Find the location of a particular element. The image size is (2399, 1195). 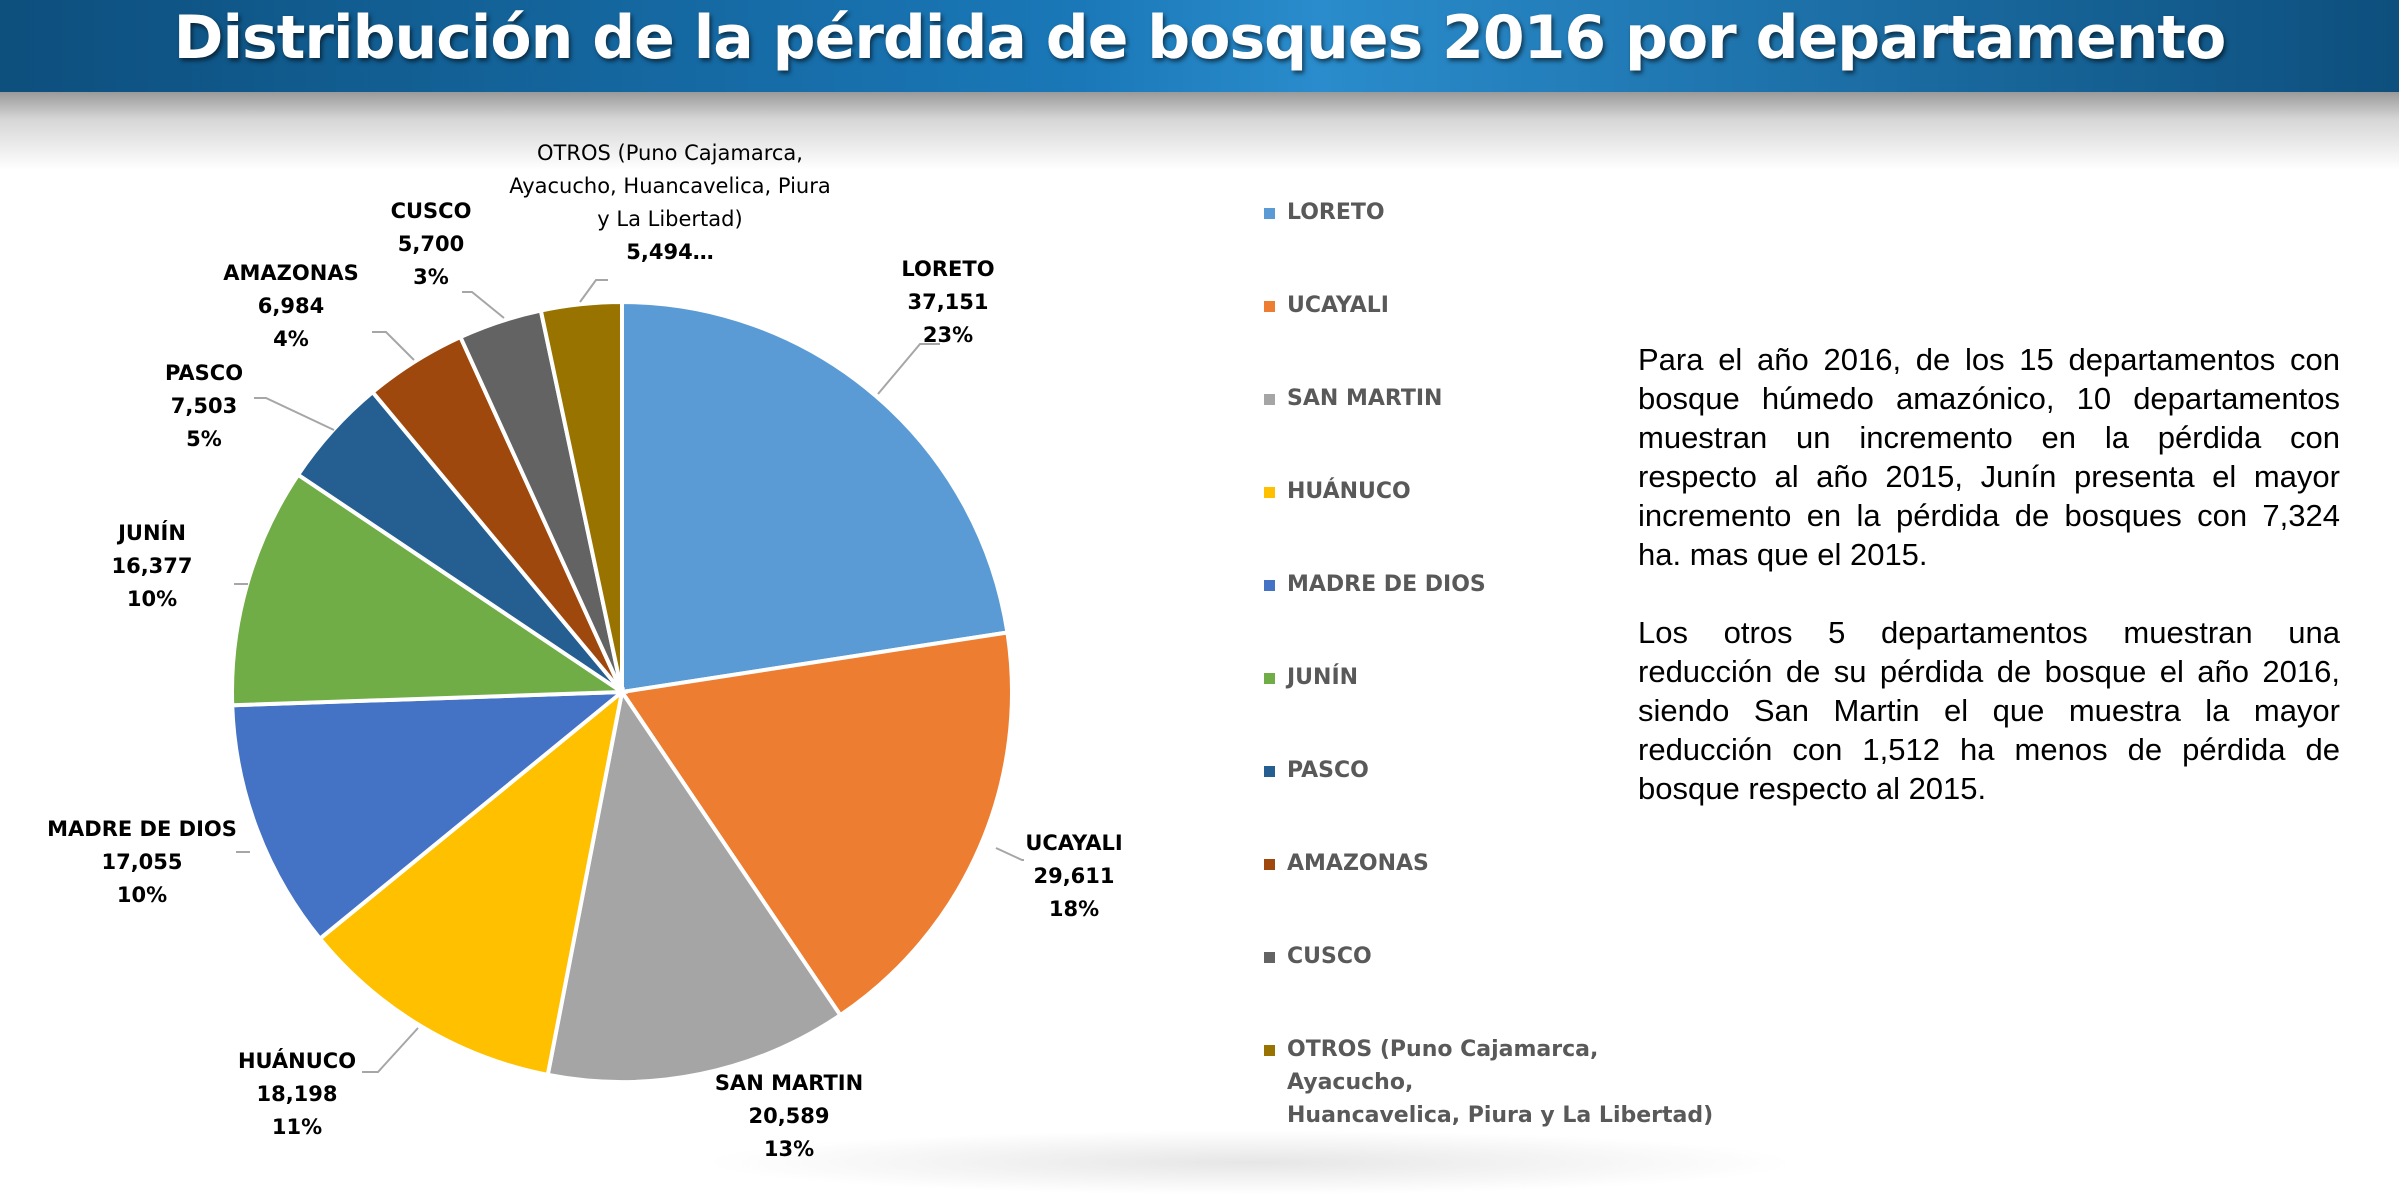

legend-label-line: OTROS (Puno Cajamarca, Ayacucho, is located at coordinates (1443, 1066).